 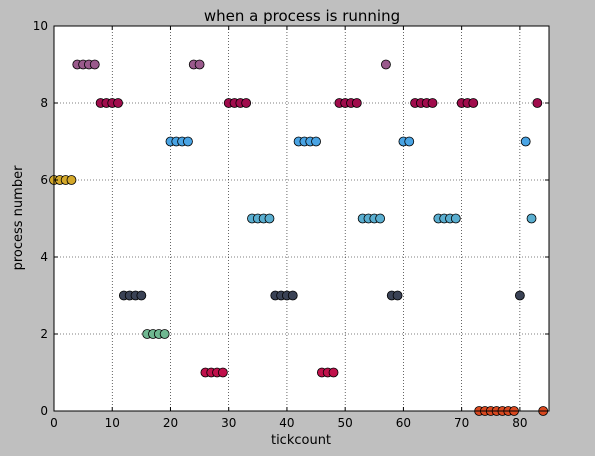 What do you see at coordinates (286, 423) in the screenshot?
I see `x-tick-label: 40` at bounding box center [286, 423].